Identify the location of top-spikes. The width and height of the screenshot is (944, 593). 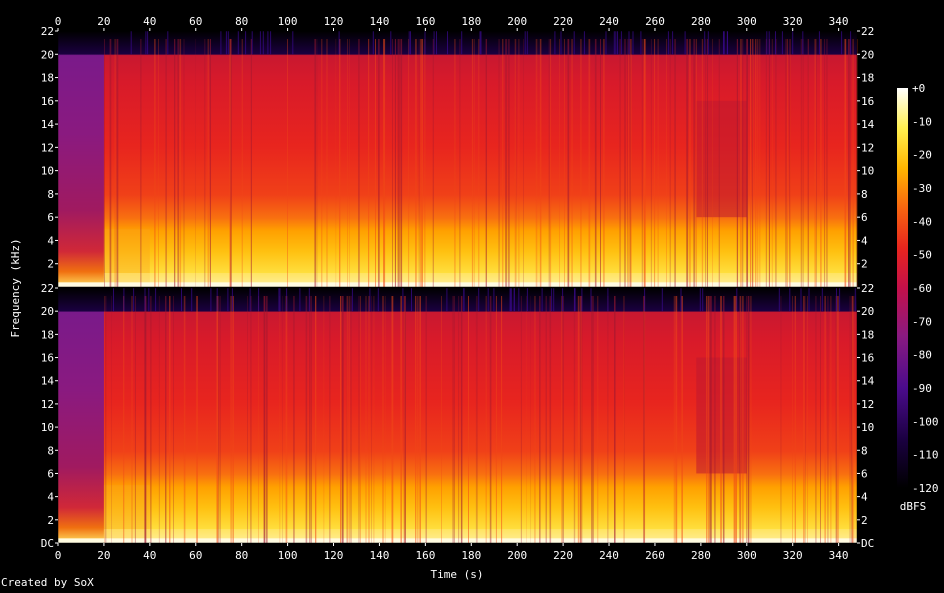
(484, 300).